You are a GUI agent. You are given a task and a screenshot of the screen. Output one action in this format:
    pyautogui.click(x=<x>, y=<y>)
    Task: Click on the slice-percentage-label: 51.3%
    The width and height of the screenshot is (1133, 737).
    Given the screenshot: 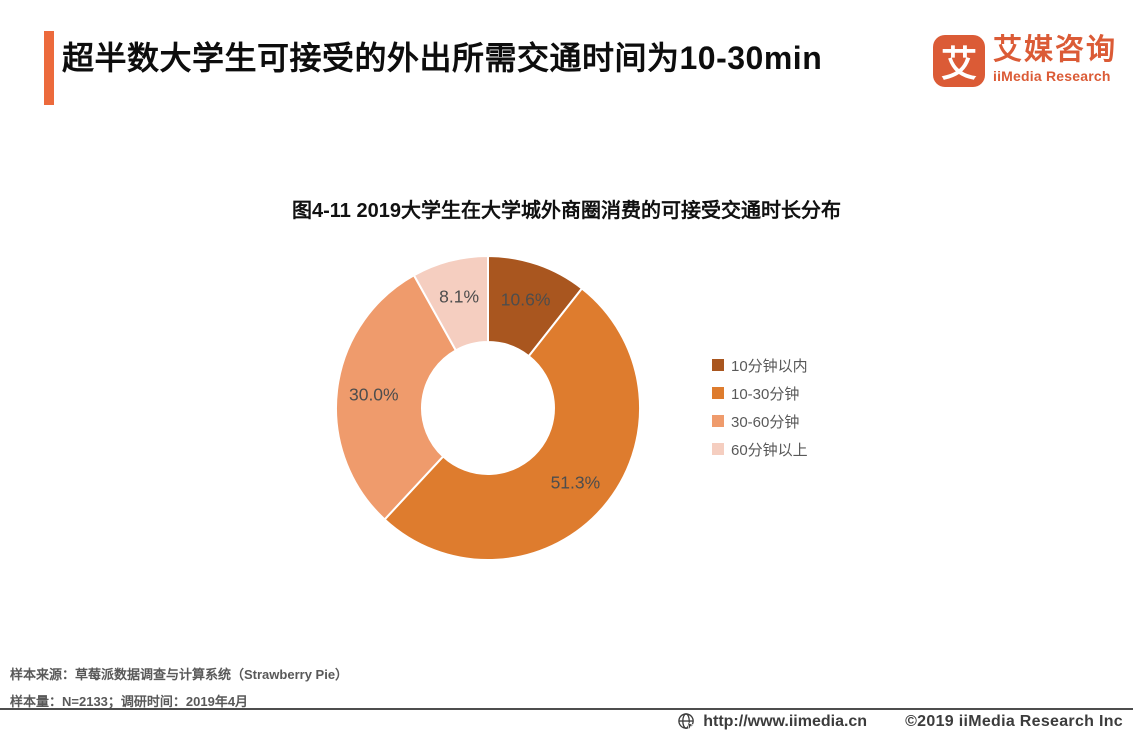 What is the action you would take?
    pyautogui.click(x=576, y=483)
    